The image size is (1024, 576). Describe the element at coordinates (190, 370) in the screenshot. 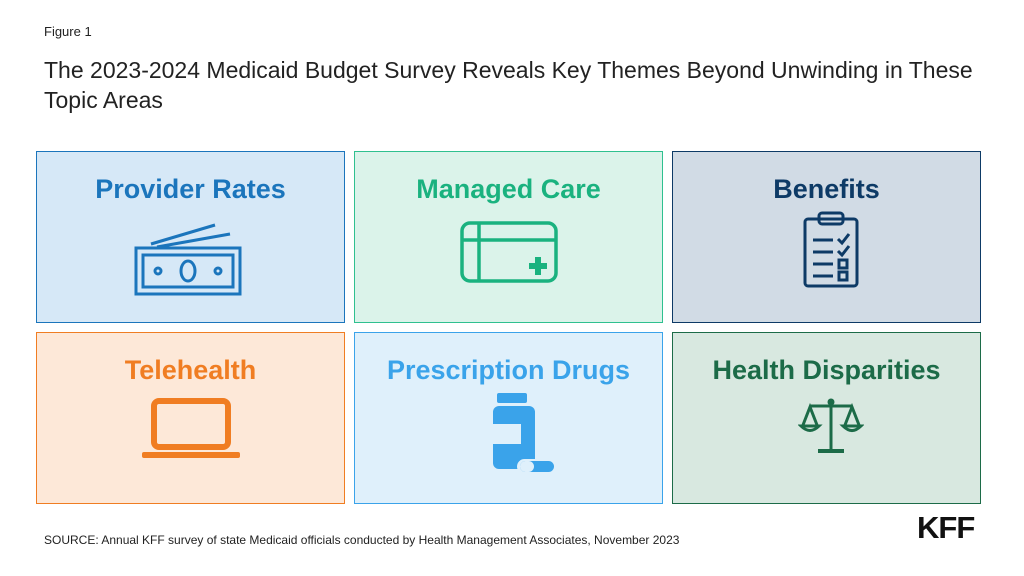

I see `tile-title: Telehealth` at that location.